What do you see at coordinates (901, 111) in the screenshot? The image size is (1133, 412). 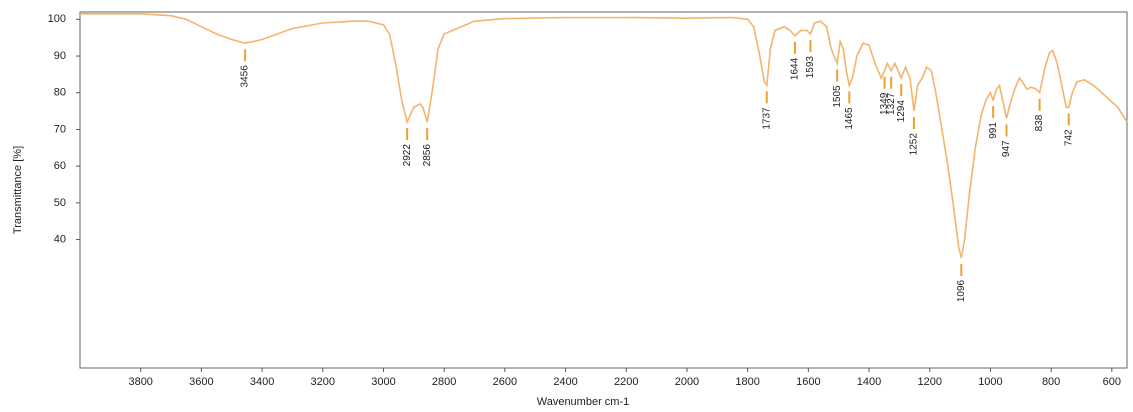 I see `peak-label: 1294` at bounding box center [901, 111].